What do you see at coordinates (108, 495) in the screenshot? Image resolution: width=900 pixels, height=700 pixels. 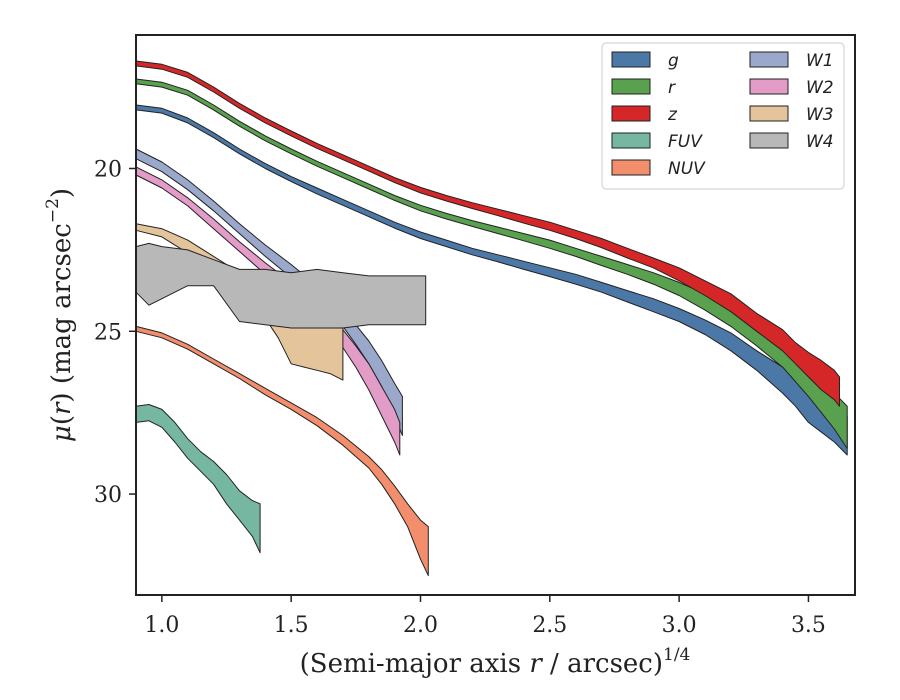 I see `y-tick-label-2: 30` at bounding box center [108, 495].